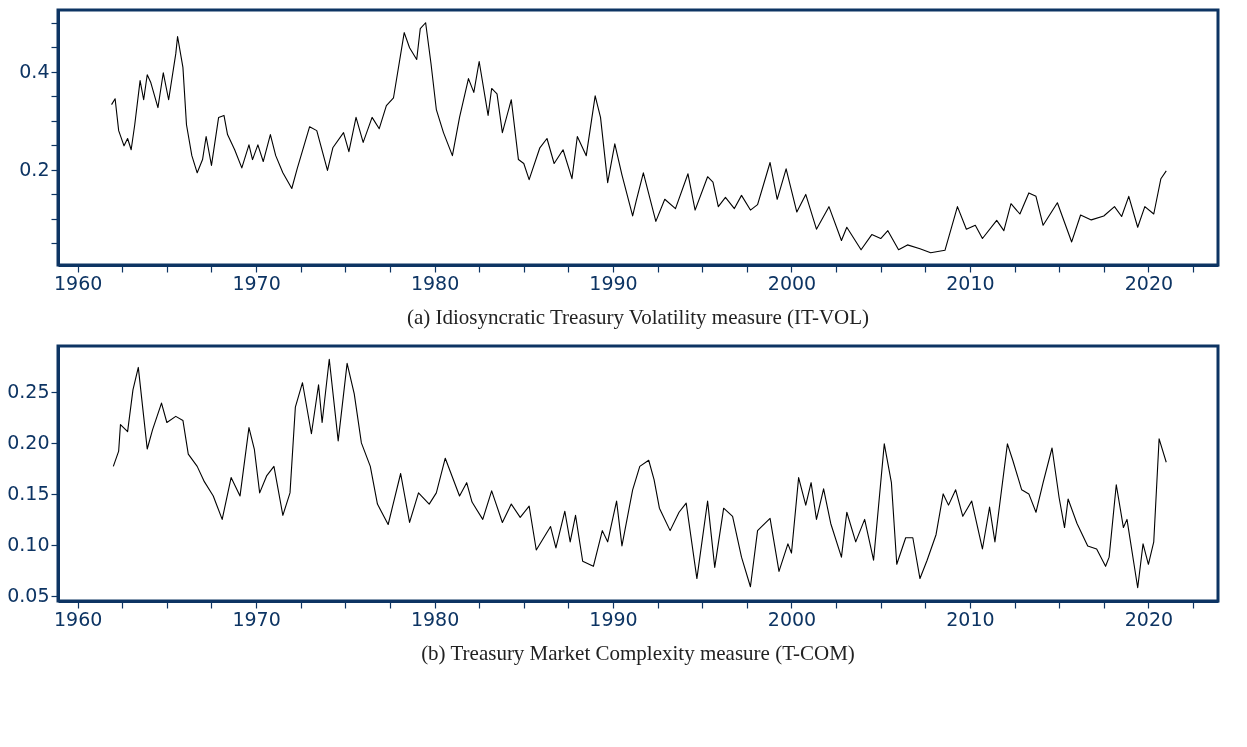 The width and height of the screenshot is (1247, 747). Describe the element at coordinates (28, 595) in the screenshot. I see `y-tick-label: 0.05` at that location.